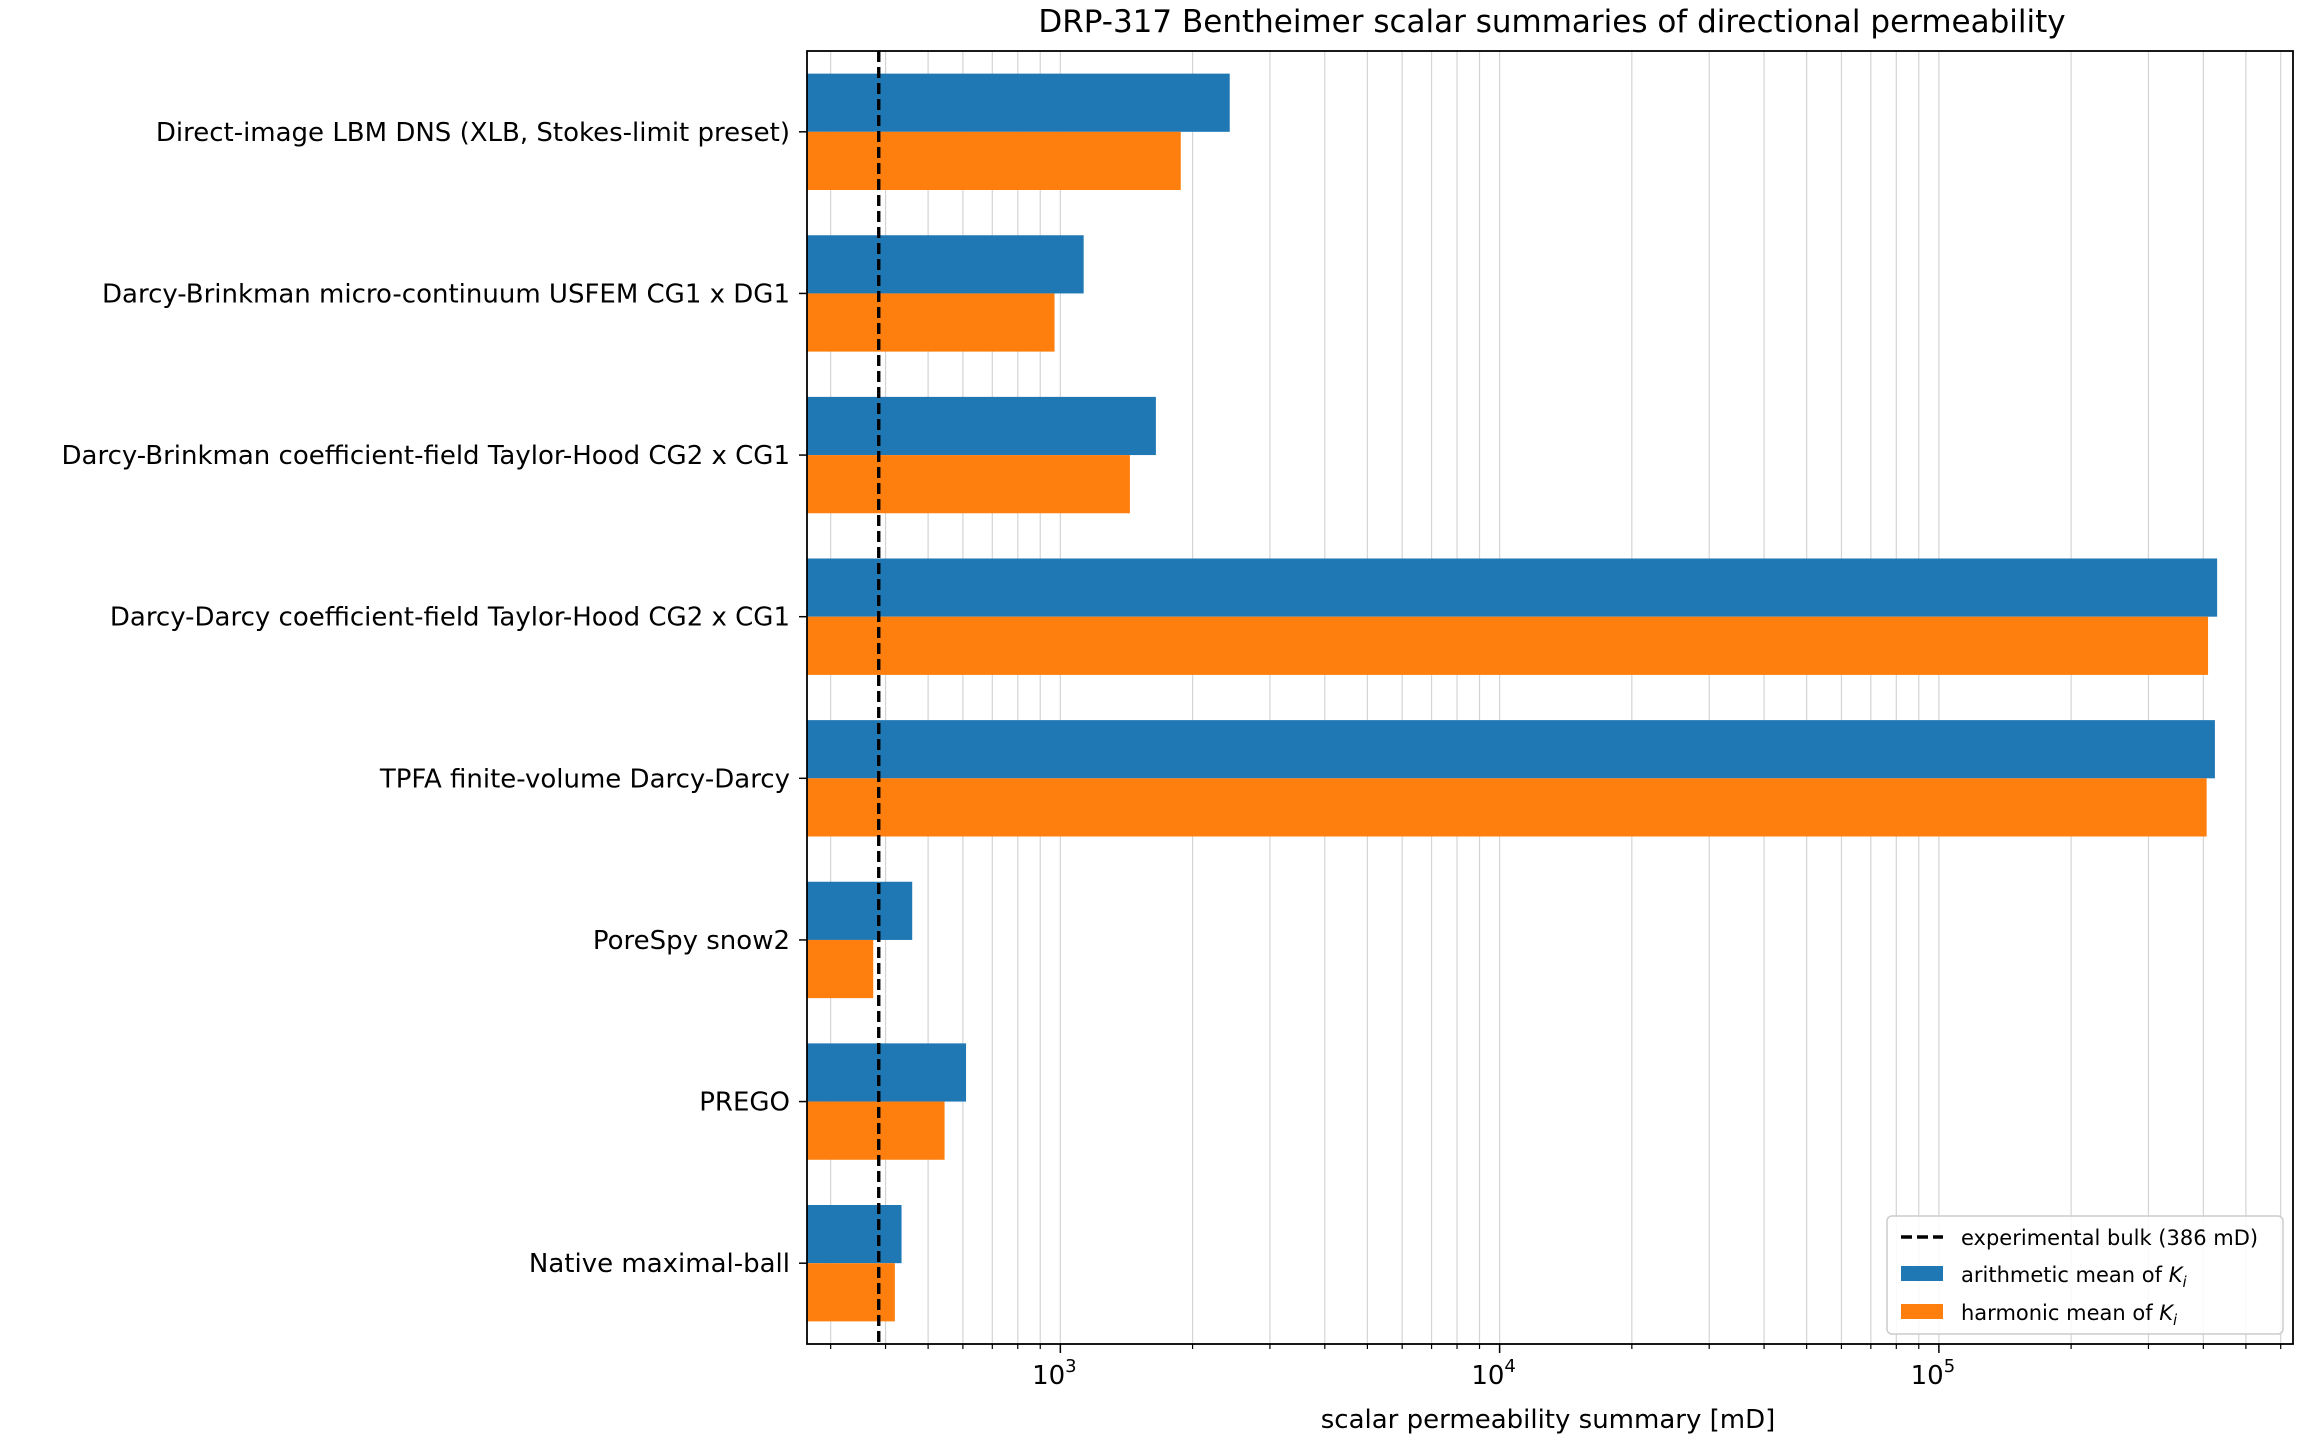 The height and width of the screenshot is (1445, 2300). What do you see at coordinates (584, 779) in the screenshot?
I see `y-tick-label: TPFA finite-volume Darcy-Darcy` at bounding box center [584, 779].